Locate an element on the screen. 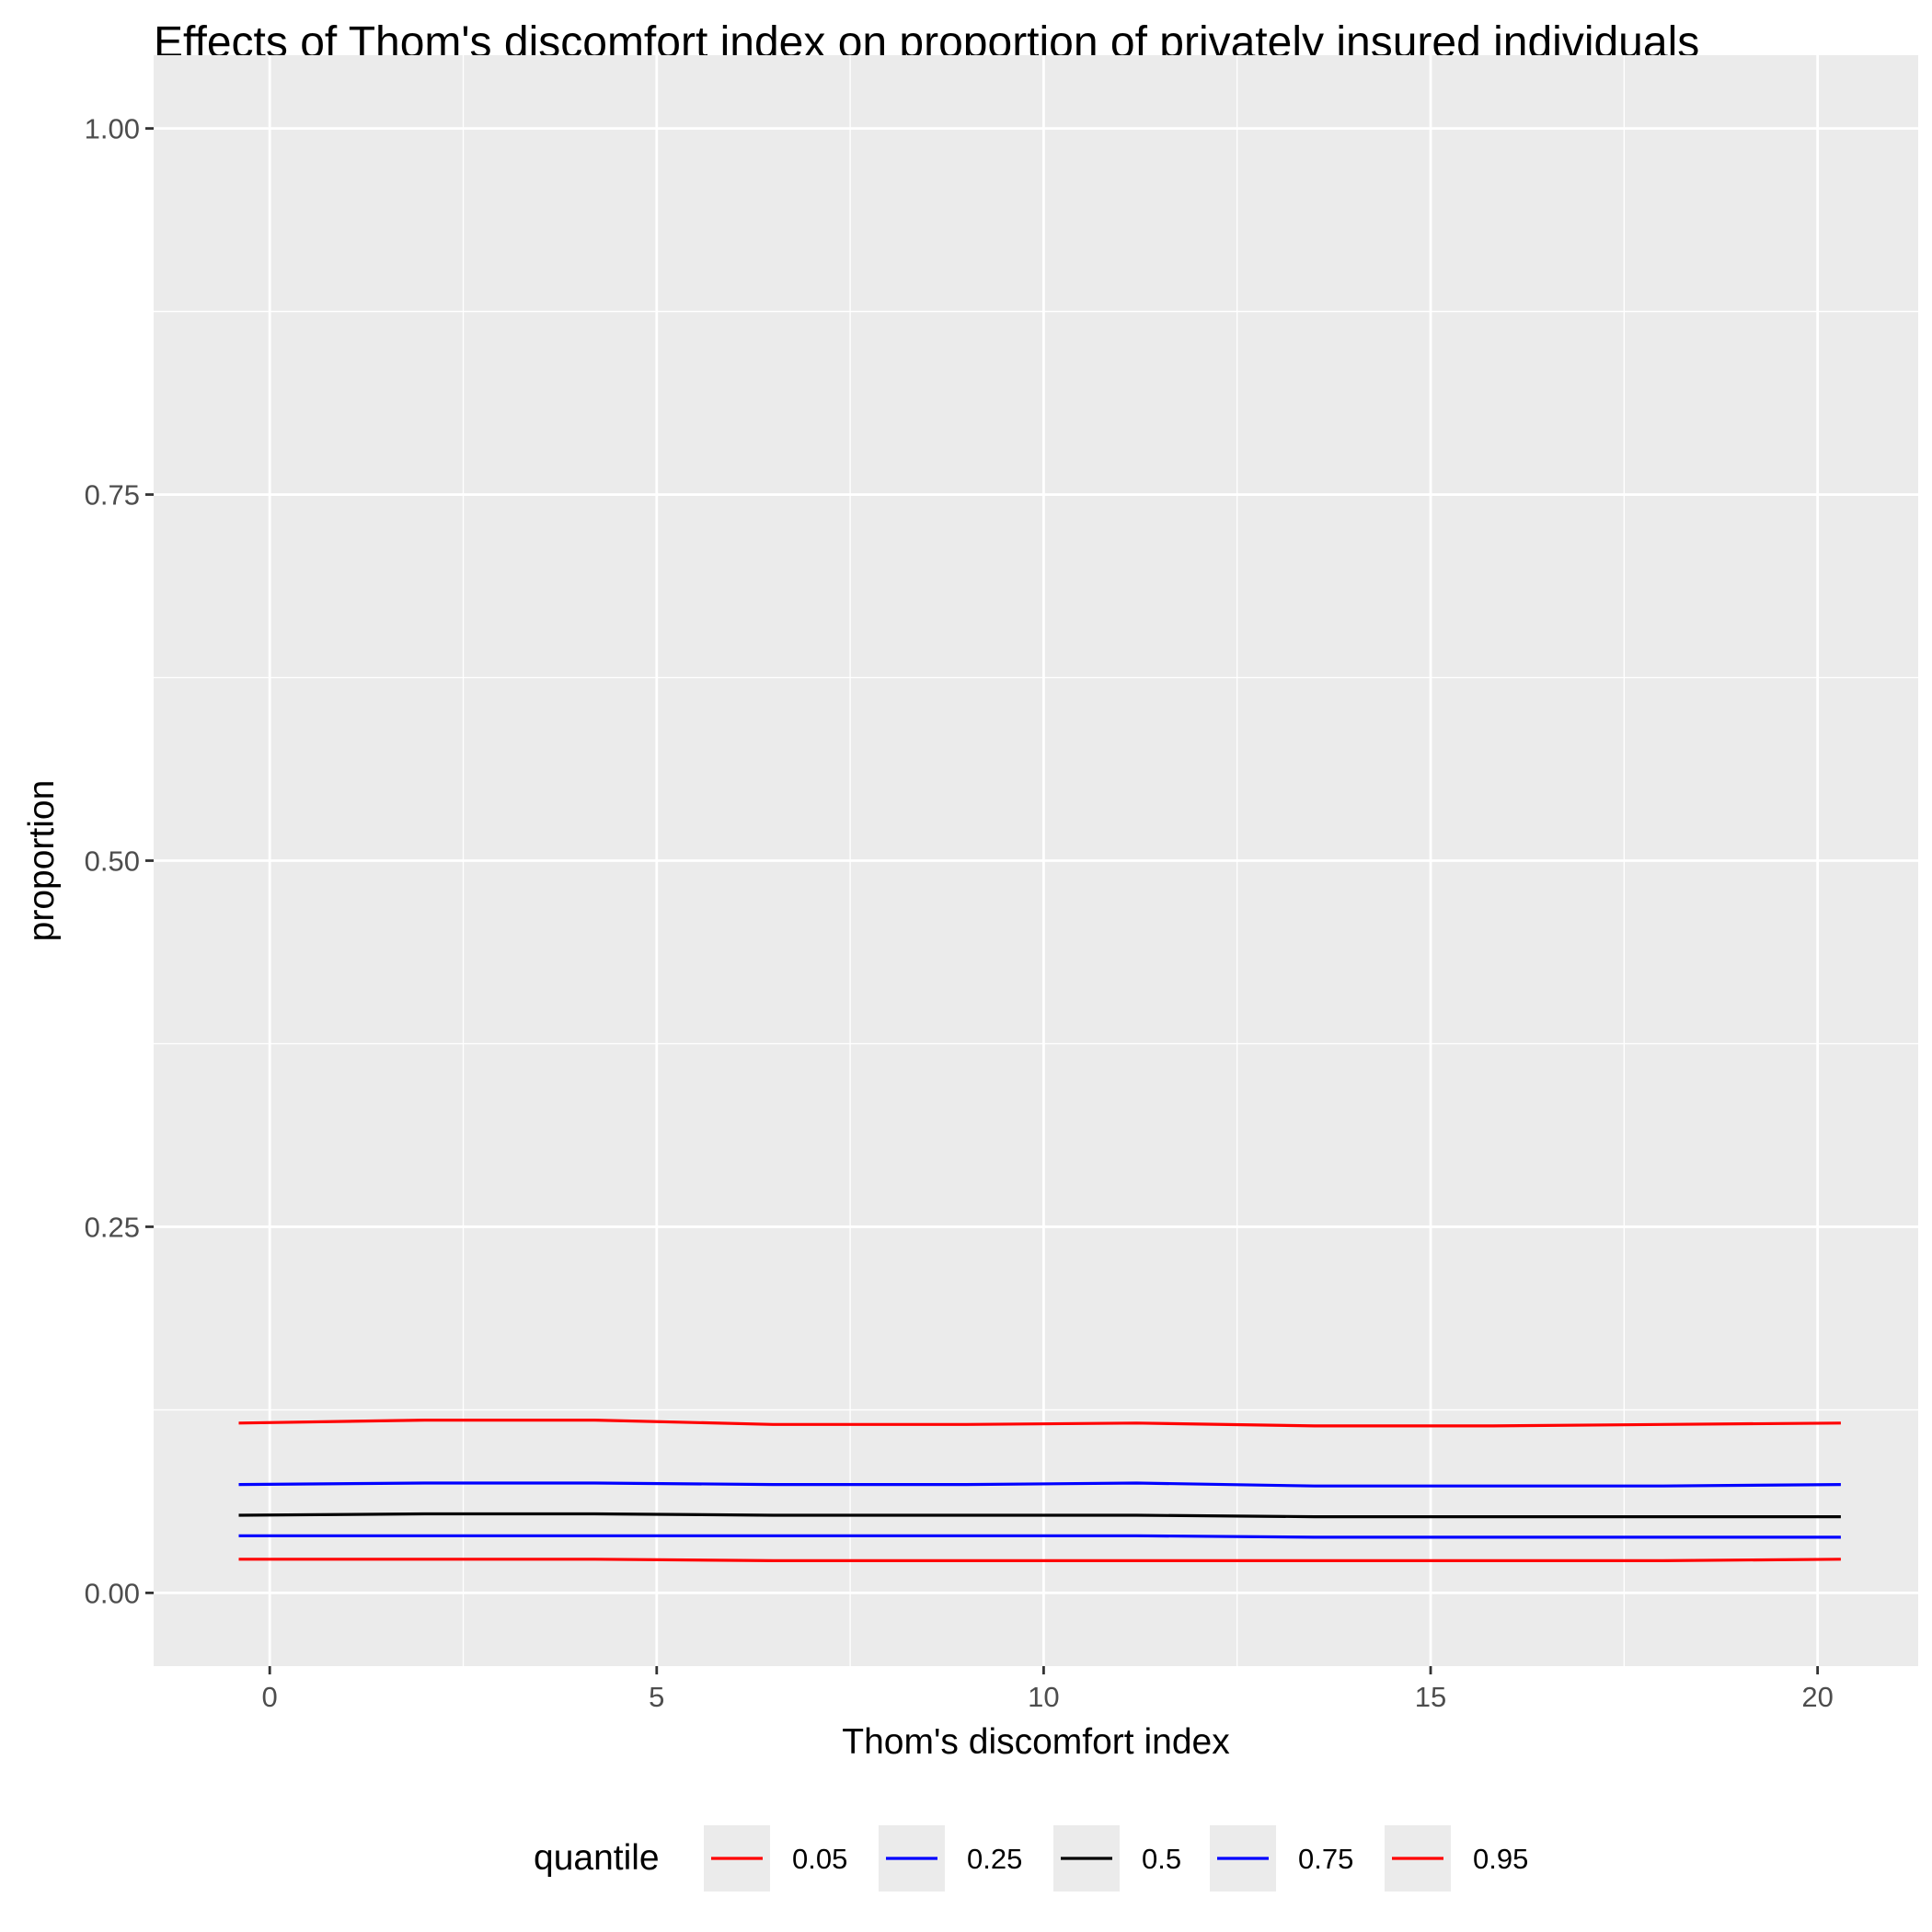 This screenshot has width=1932, height=1932. legend-label-0.5: 0.5 is located at coordinates (1161, 1859).